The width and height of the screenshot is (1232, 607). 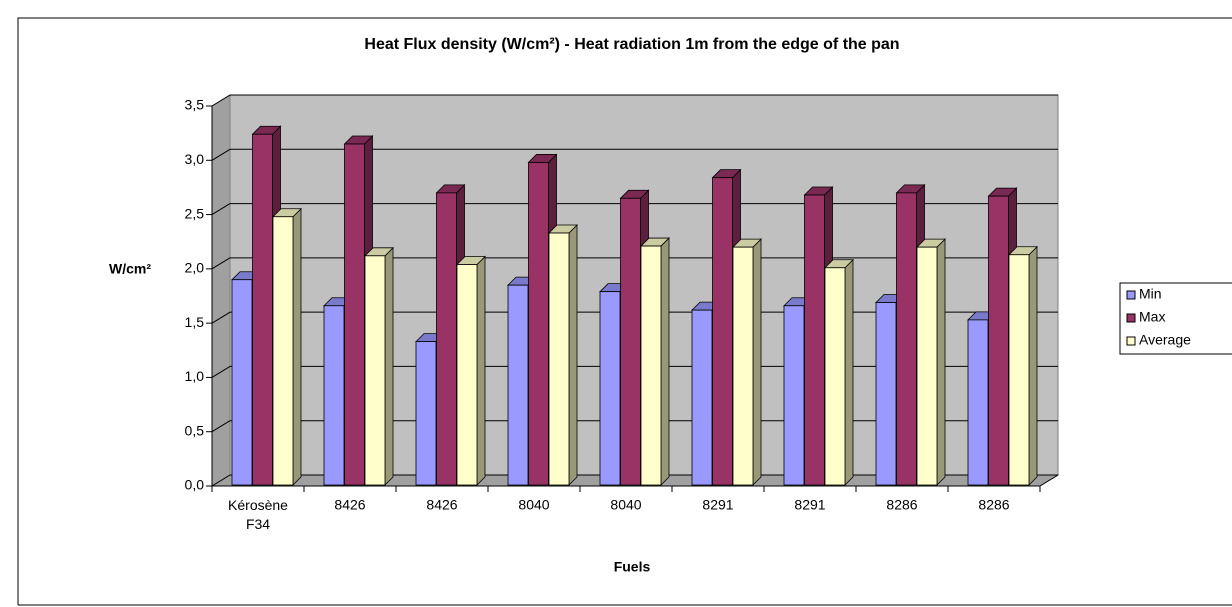 What do you see at coordinates (195, 376) in the screenshot?
I see `y-tick-label: 1,0` at bounding box center [195, 376].